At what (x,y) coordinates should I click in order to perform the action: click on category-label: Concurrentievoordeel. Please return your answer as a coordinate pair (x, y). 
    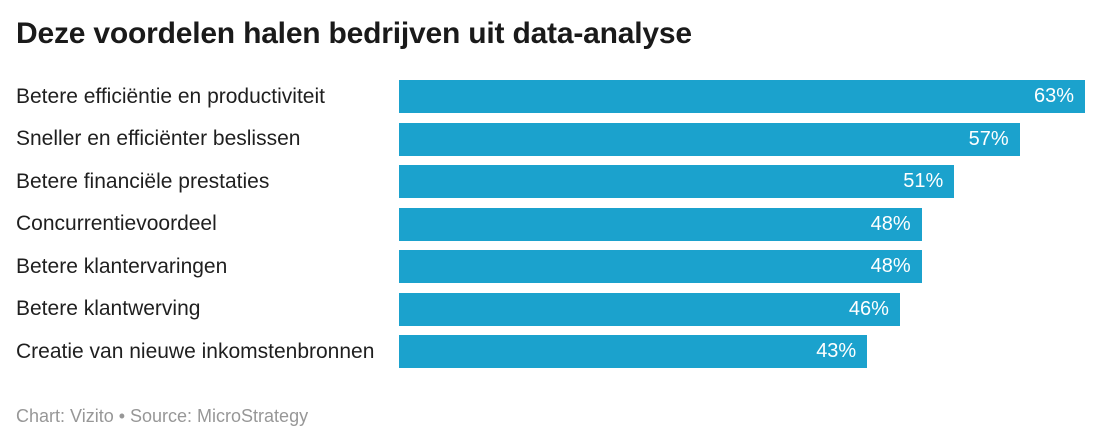
    Looking at the image, I should click on (116, 223).